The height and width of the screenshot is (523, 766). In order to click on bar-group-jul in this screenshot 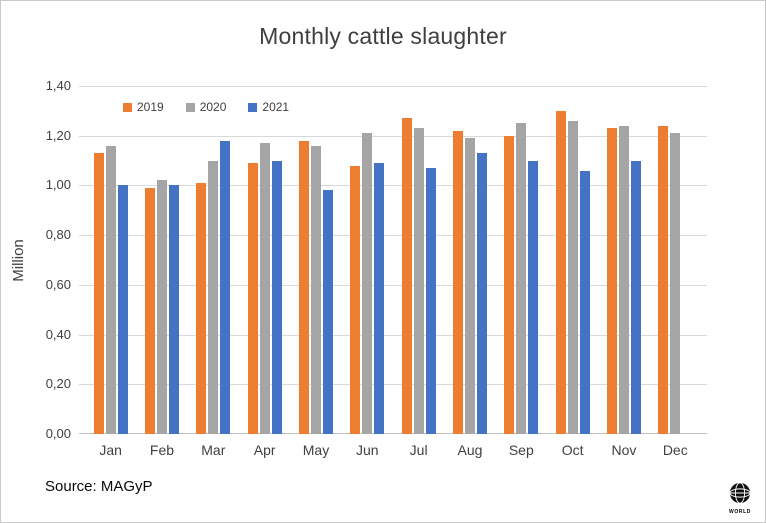, I will do `click(418, 260)`.